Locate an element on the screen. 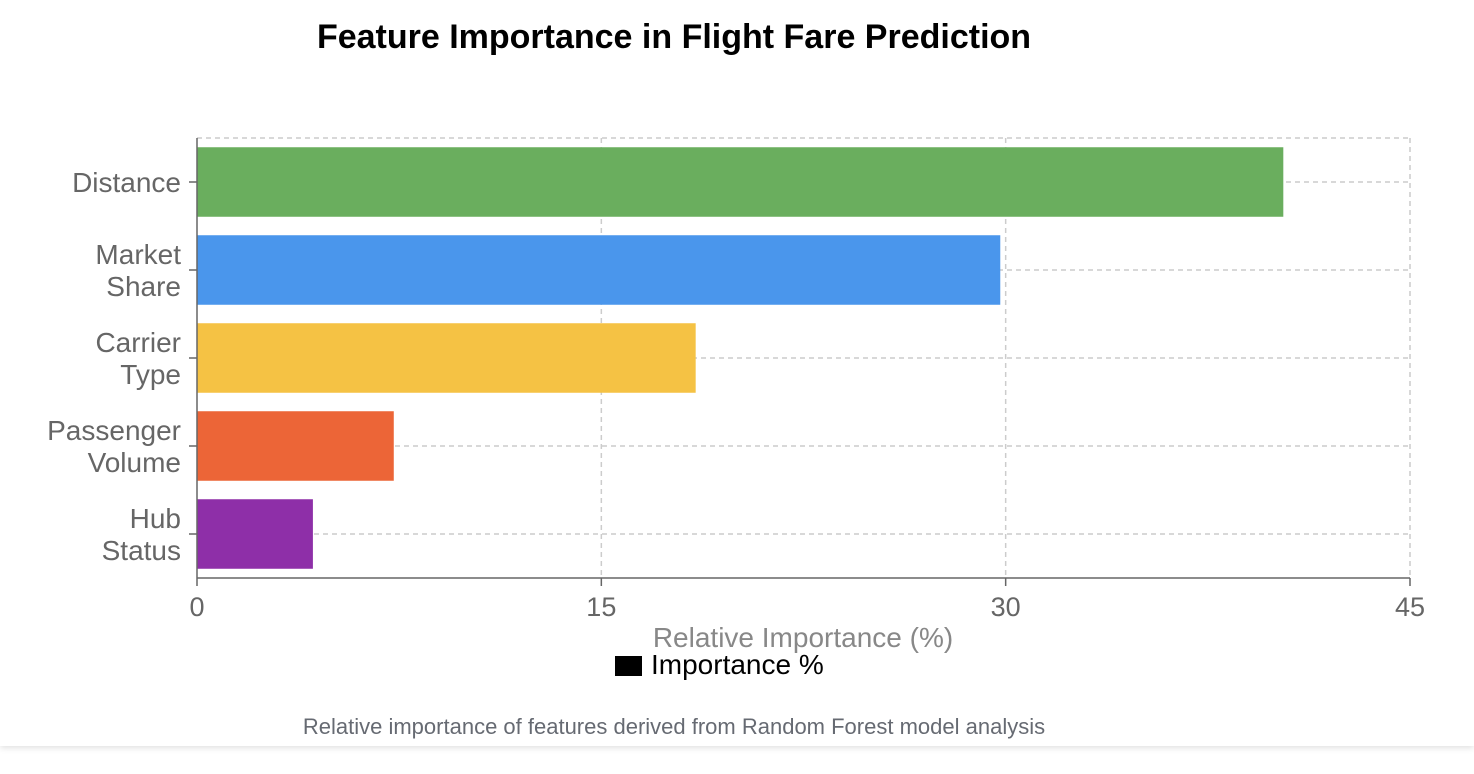 The height and width of the screenshot is (774, 1474). legend-label: Importance % is located at coordinates (737, 664).